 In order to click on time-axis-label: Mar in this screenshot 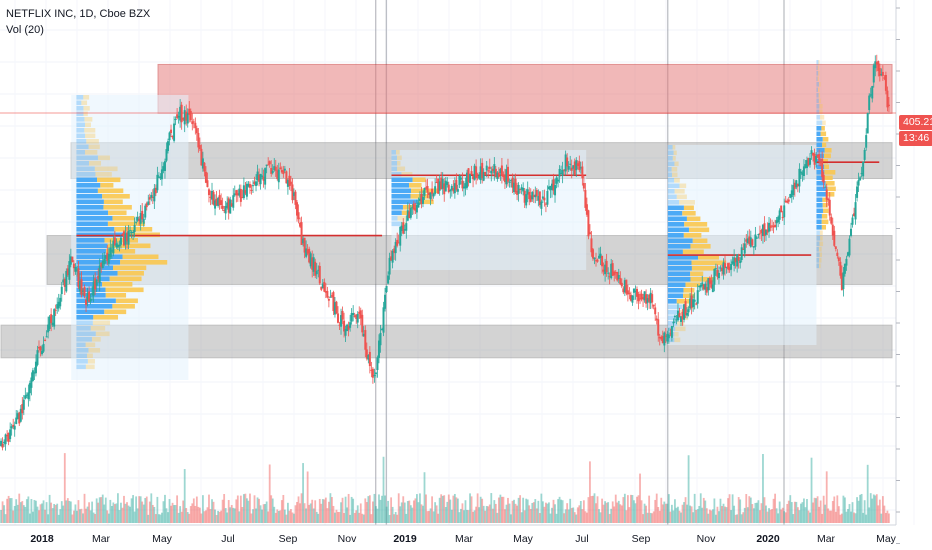, I will do `click(464, 539)`.